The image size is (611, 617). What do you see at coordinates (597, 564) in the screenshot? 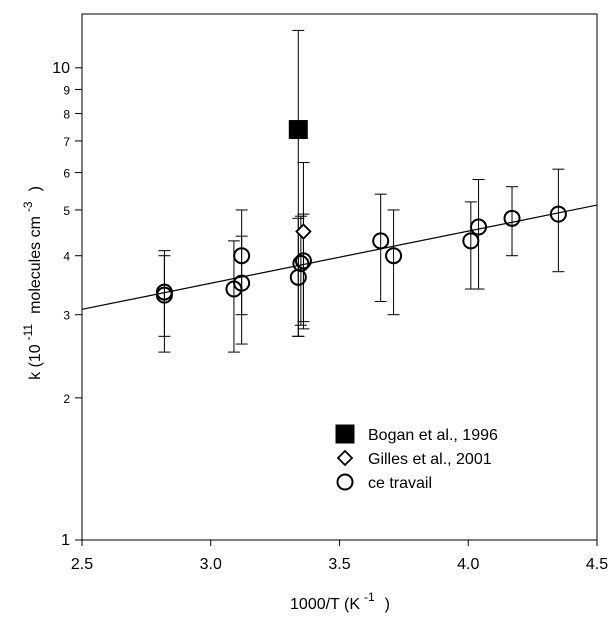
I see `x-tick-label: 4.5` at bounding box center [597, 564].